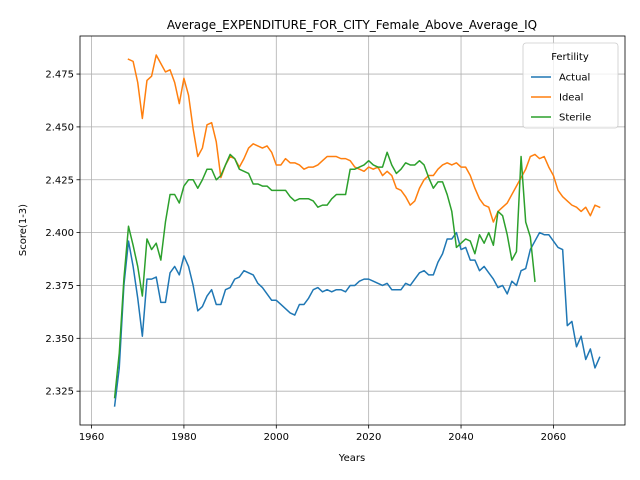  Describe the element at coordinates (322, 434) in the screenshot. I see `x-axis-ticks: 1960 1980 2000 2020 2040 2060` at that location.